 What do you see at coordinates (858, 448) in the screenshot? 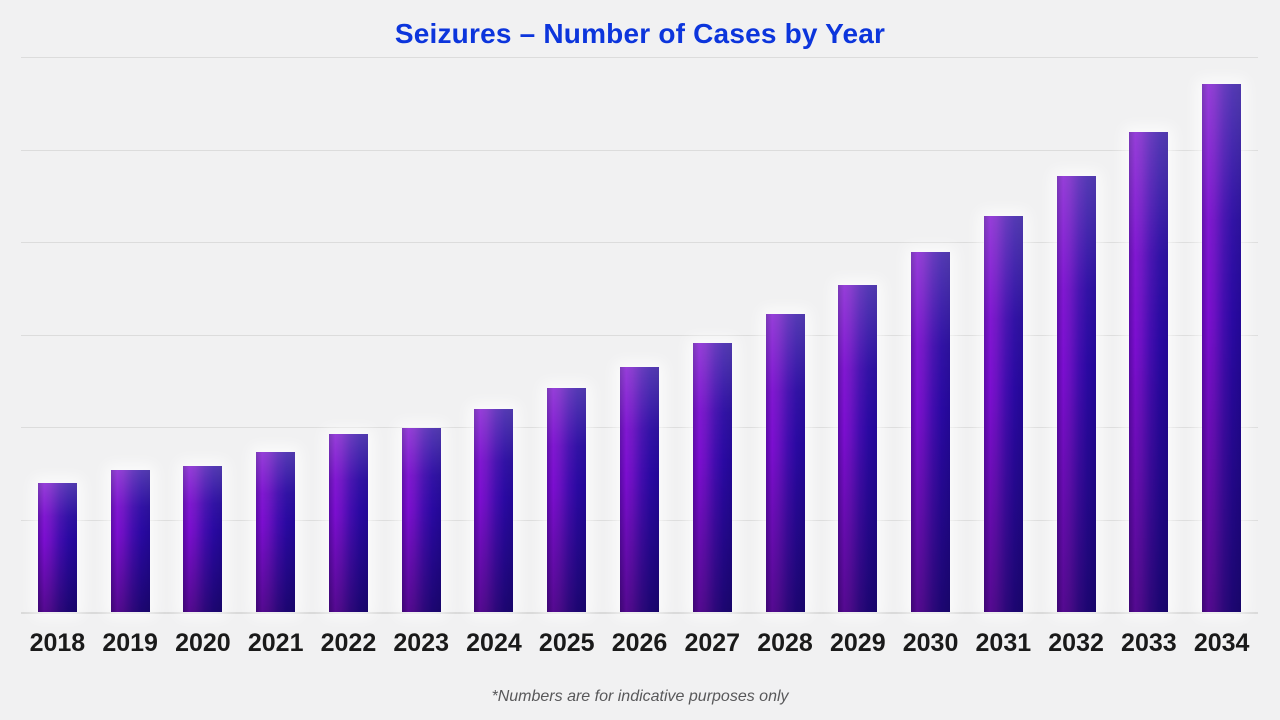
I see `bar-2029` at bounding box center [858, 448].